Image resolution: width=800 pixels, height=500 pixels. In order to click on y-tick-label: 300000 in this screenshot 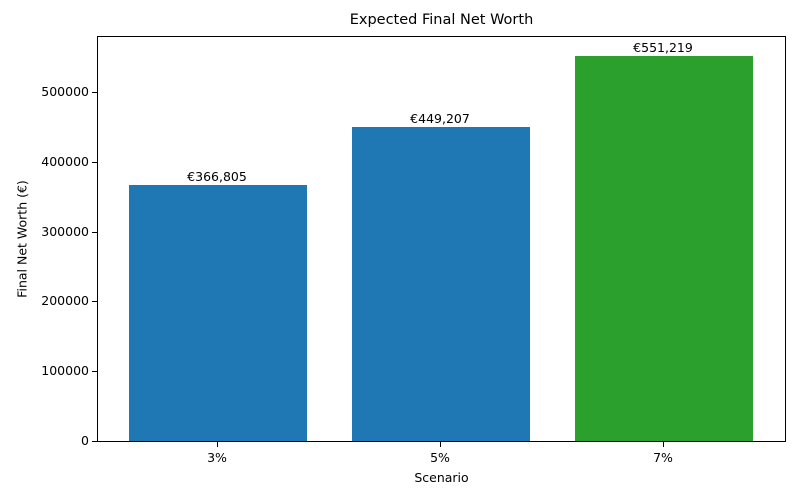, I will do `click(65, 231)`.